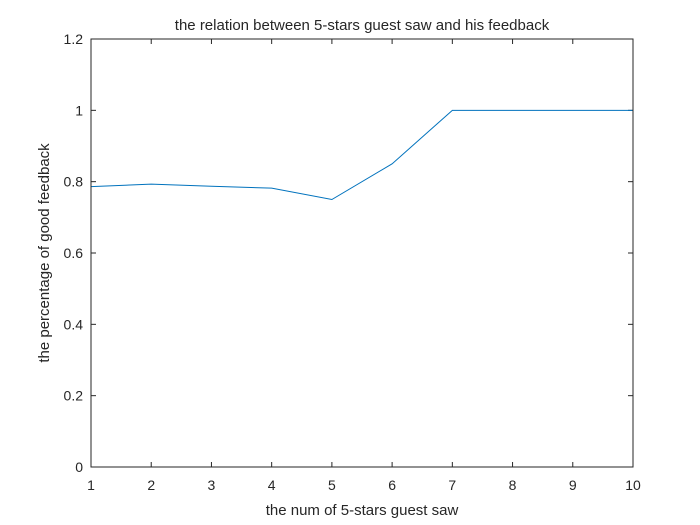 The image size is (700, 525). I want to click on x-tick-label: 6, so click(392, 485).